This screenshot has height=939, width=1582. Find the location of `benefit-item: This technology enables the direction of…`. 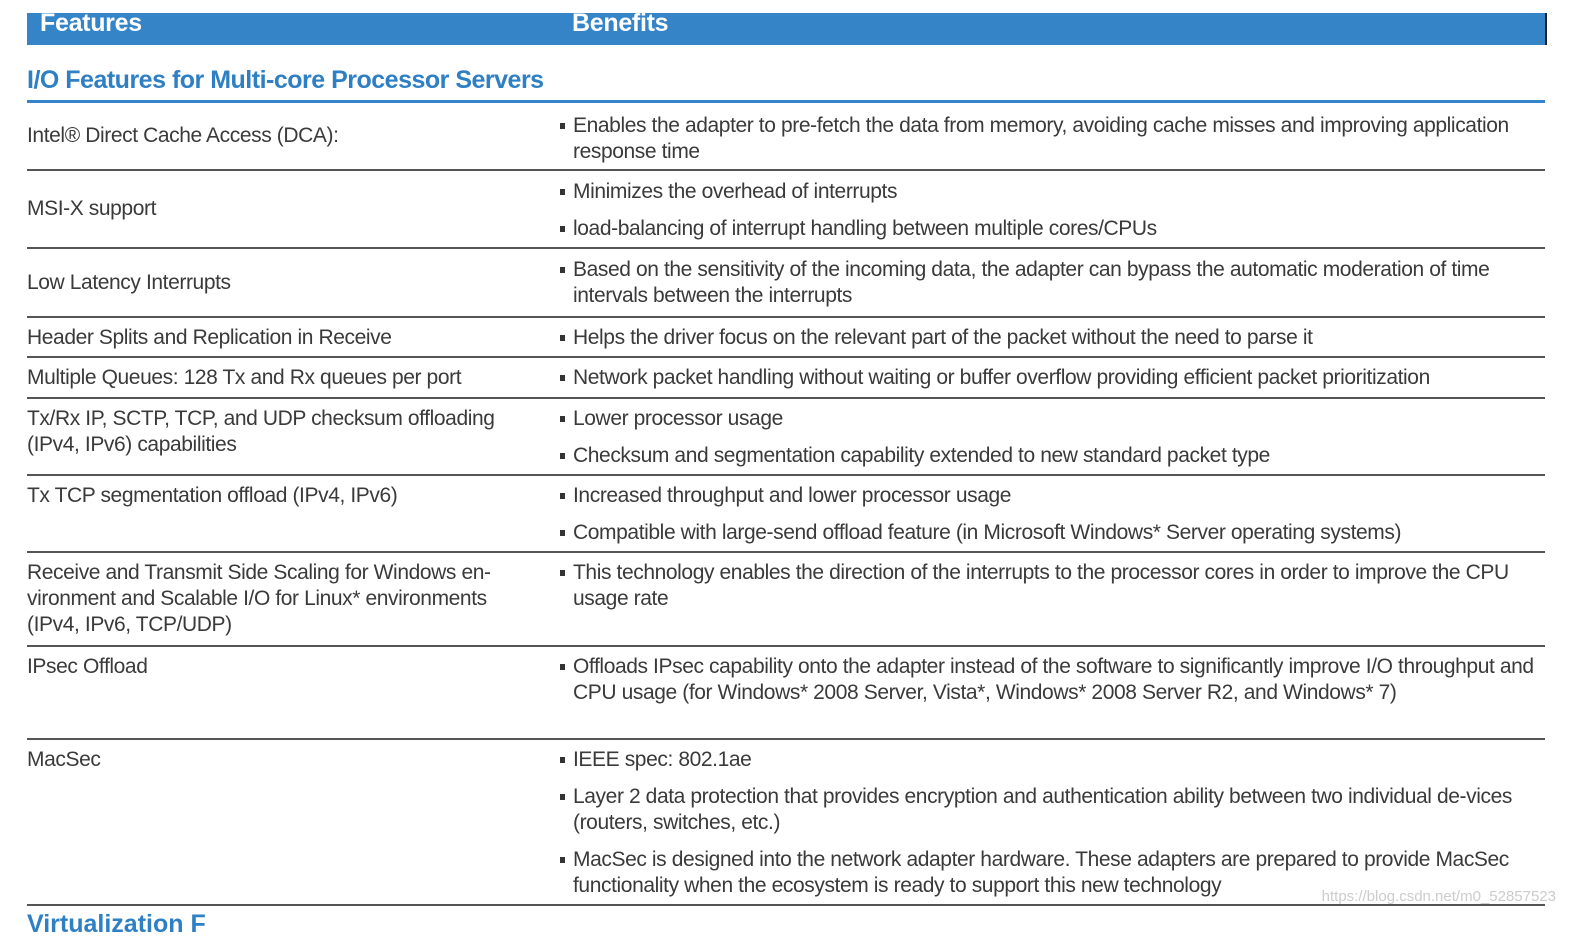

benefit-item: This technology enables the direction of… is located at coordinates (1047, 586).